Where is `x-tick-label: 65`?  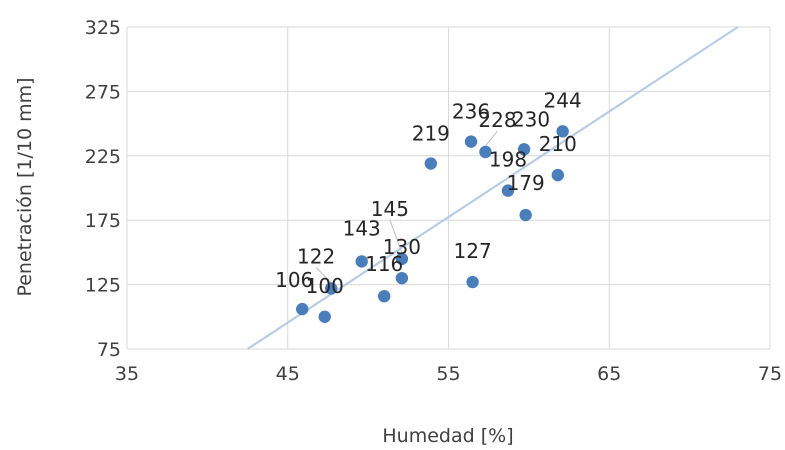
x-tick-label: 65 is located at coordinates (609, 374).